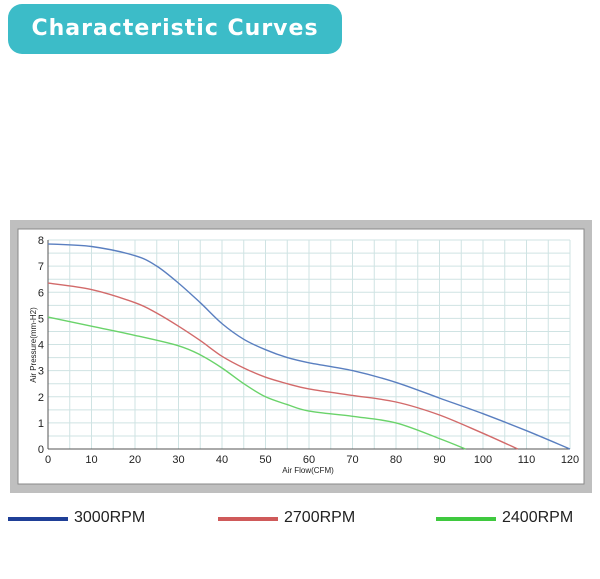 The width and height of the screenshot is (600, 579). Describe the element at coordinates (175, 29) in the screenshot. I see `page-title: Characteristic Curves` at that location.